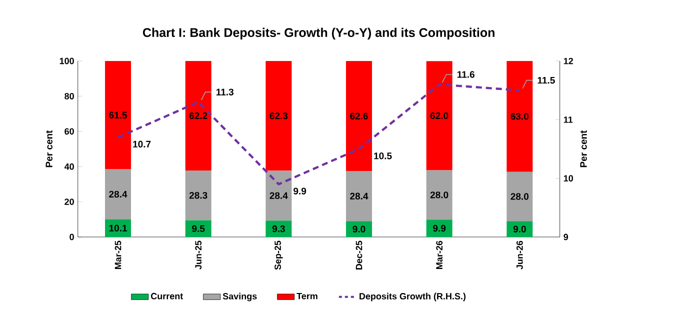 The width and height of the screenshot is (681, 319). What do you see at coordinates (583, 149) in the screenshot?
I see `y2-axis-title: Per cent` at bounding box center [583, 149].